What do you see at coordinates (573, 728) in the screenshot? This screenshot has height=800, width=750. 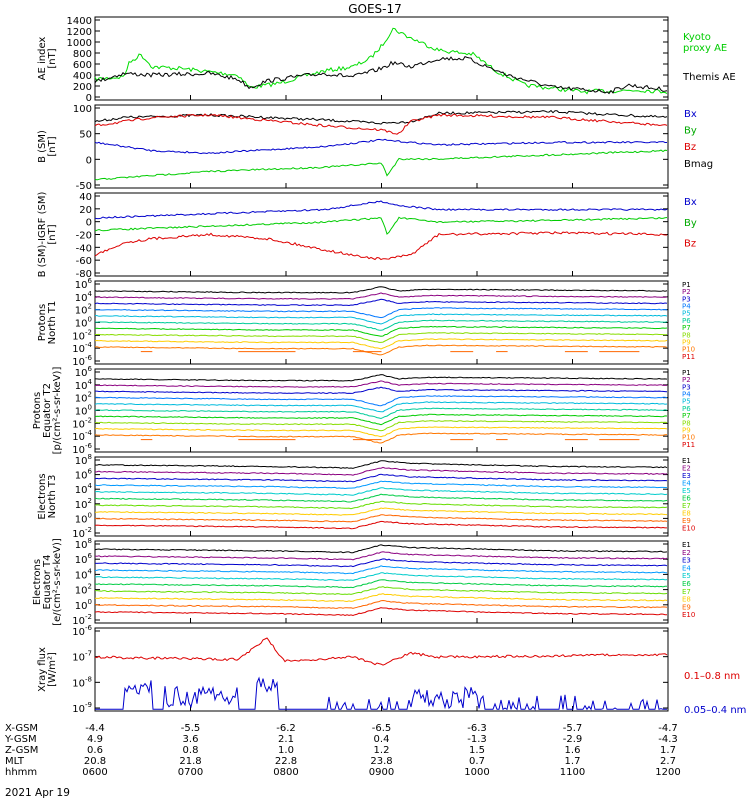 I see `x-row-value: -5.7` at bounding box center [573, 728].